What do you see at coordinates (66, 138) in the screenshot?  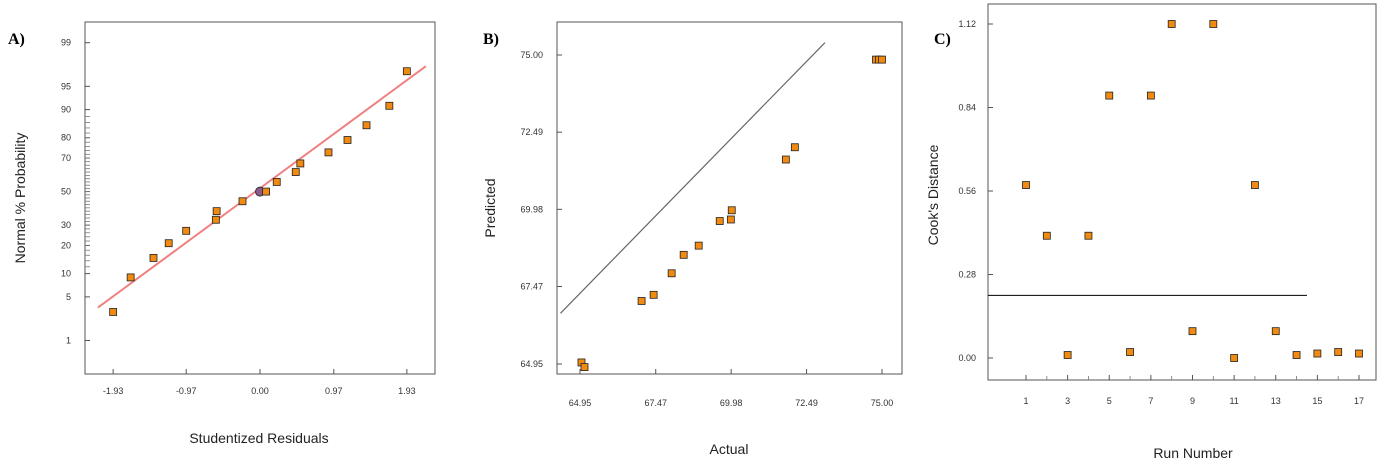 I see `panel-a-y-tick-label: 80` at bounding box center [66, 138].